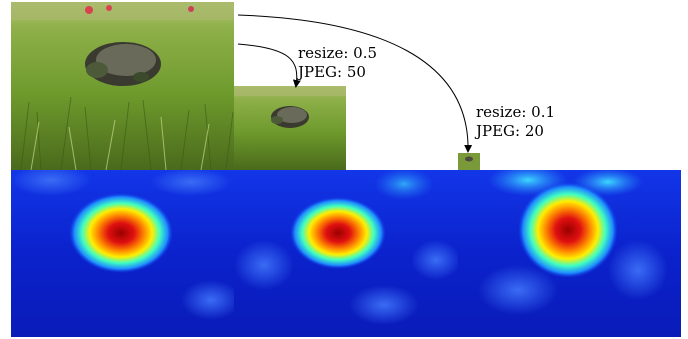 This screenshot has width=688, height=339. What do you see at coordinates (469, 161) in the screenshot?
I see `photo-resized-0.1` at bounding box center [469, 161].